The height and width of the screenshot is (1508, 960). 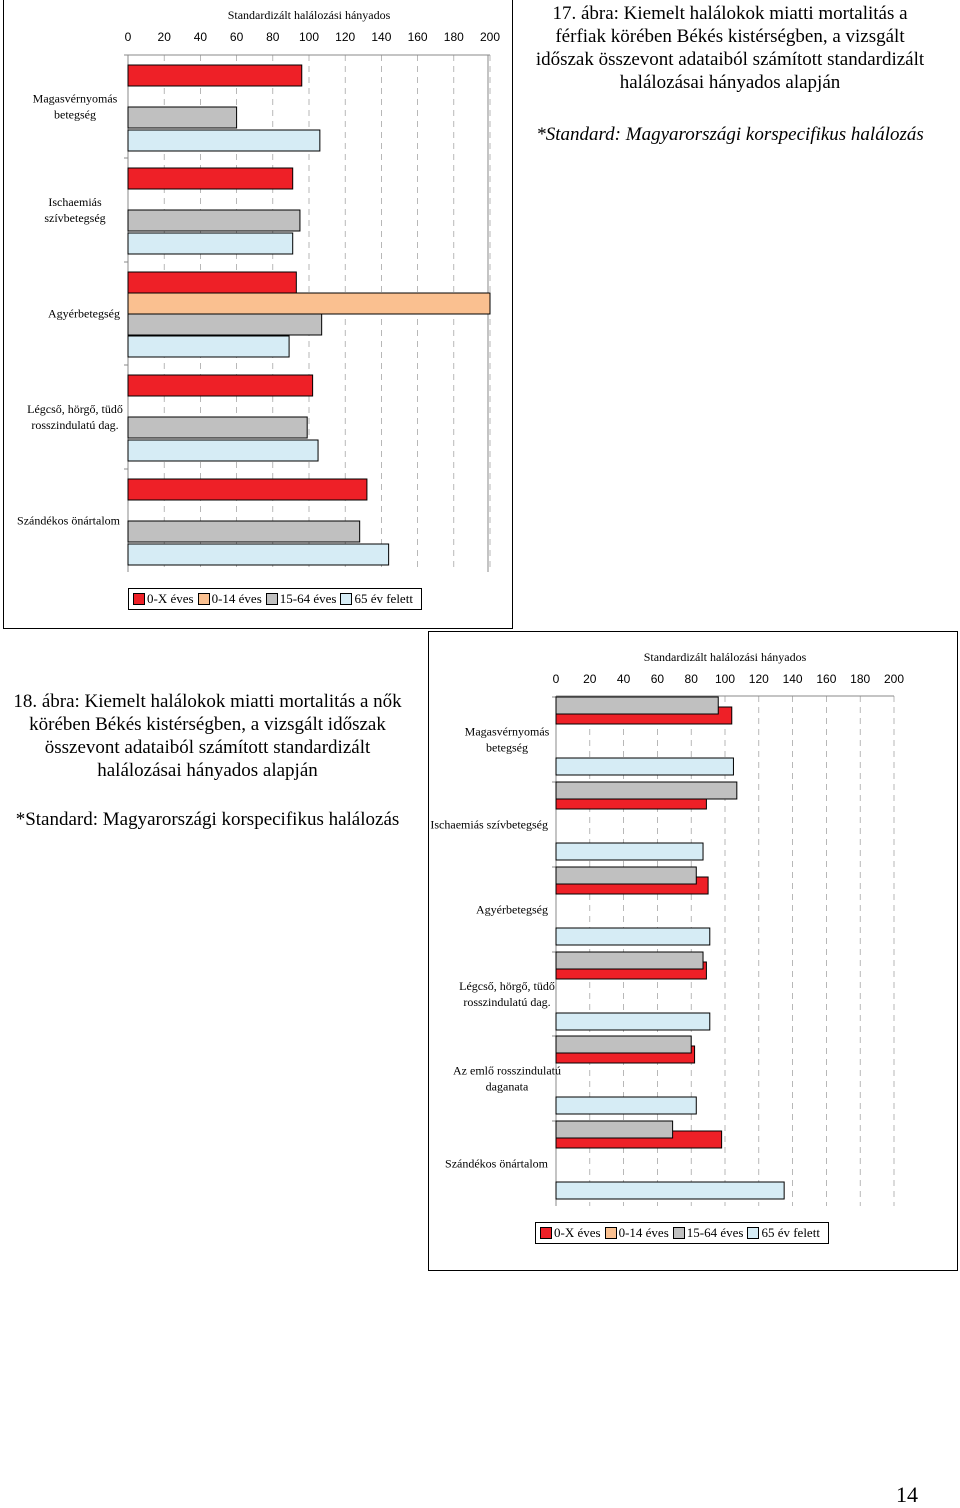 What do you see at coordinates (907, 1494) in the screenshot?
I see `page-number: 14` at bounding box center [907, 1494].